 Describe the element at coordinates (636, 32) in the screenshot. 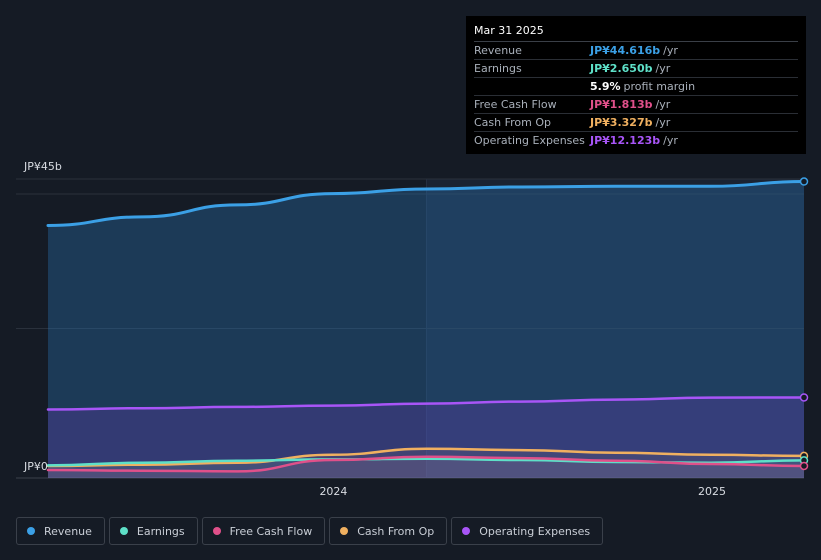

I see `tooltip-date: Mar 31 2025` at that location.